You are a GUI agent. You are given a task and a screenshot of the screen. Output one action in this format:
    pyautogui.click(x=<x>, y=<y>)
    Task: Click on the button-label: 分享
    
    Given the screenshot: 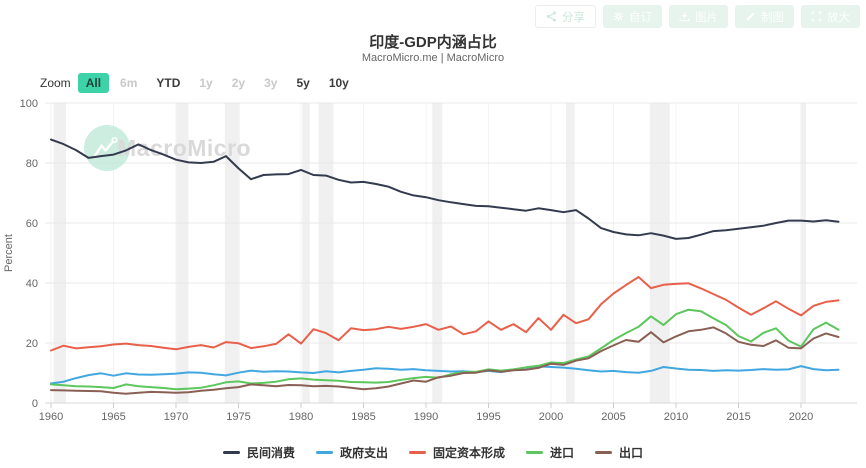 What is the action you would take?
    pyautogui.click(x=573, y=17)
    